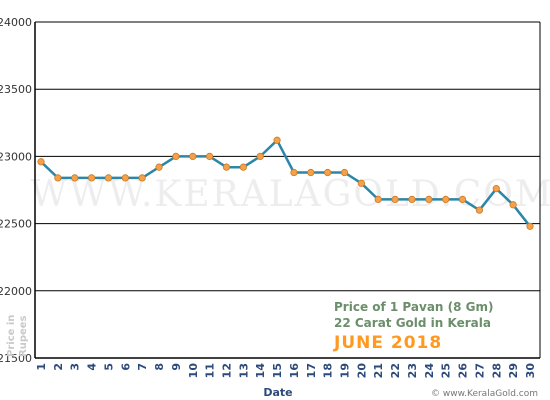 The image size is (550, 400). What do you see at coordinates (125, 367) in the screenshot?
I see `x-tick-label-6: 6` at bounding box center [125, 367].